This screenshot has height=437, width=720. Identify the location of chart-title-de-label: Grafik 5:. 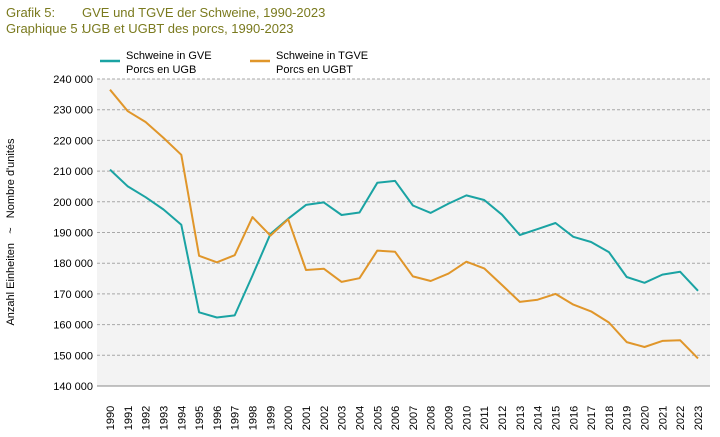
(31, 12).